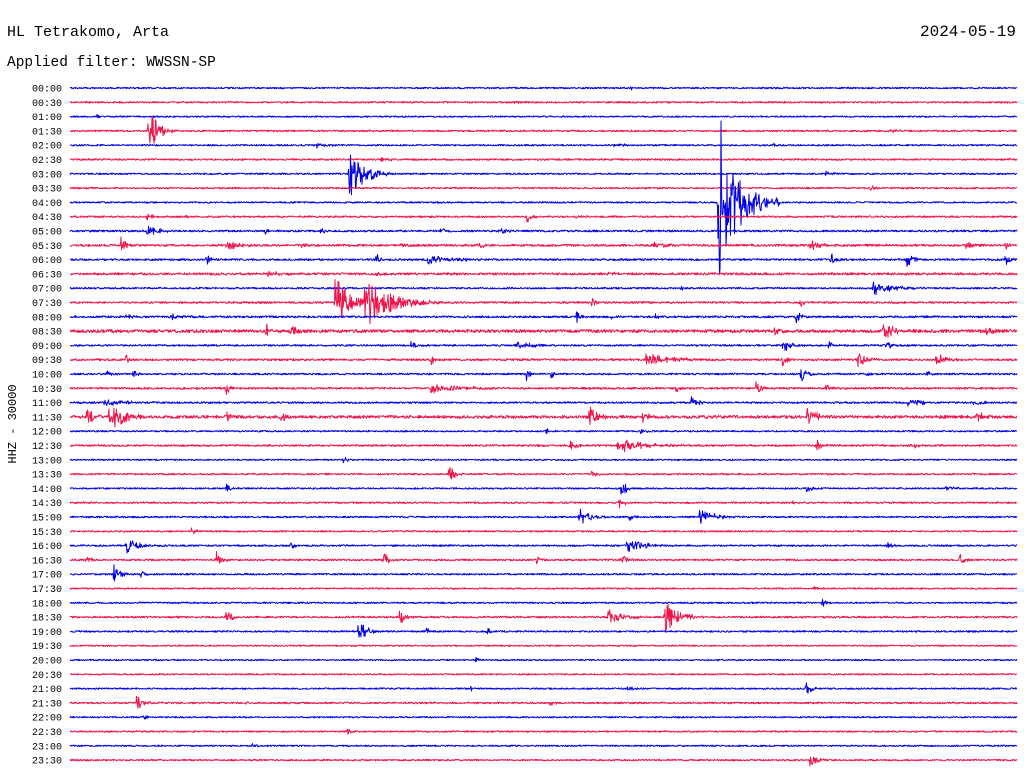  Describe the element at coordinates (88, 32) in the screenshot. I see `station-title: HL Tetrakomo, Arta` at that location.